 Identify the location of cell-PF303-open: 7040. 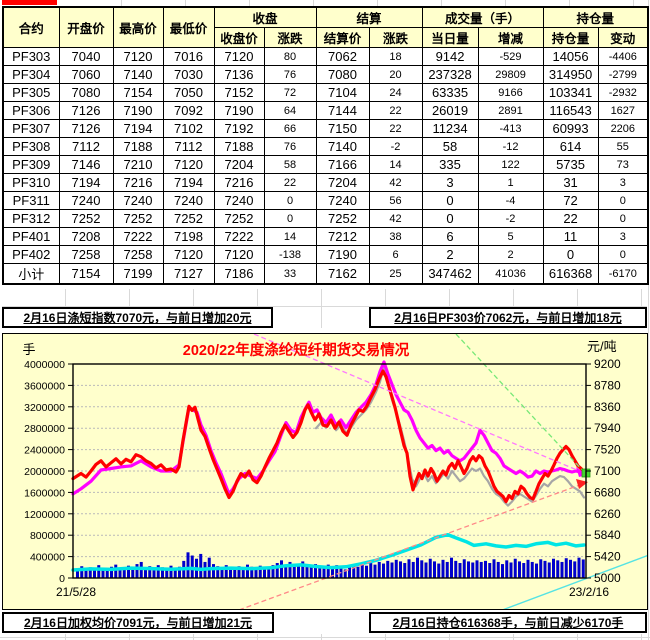
(86, 56).